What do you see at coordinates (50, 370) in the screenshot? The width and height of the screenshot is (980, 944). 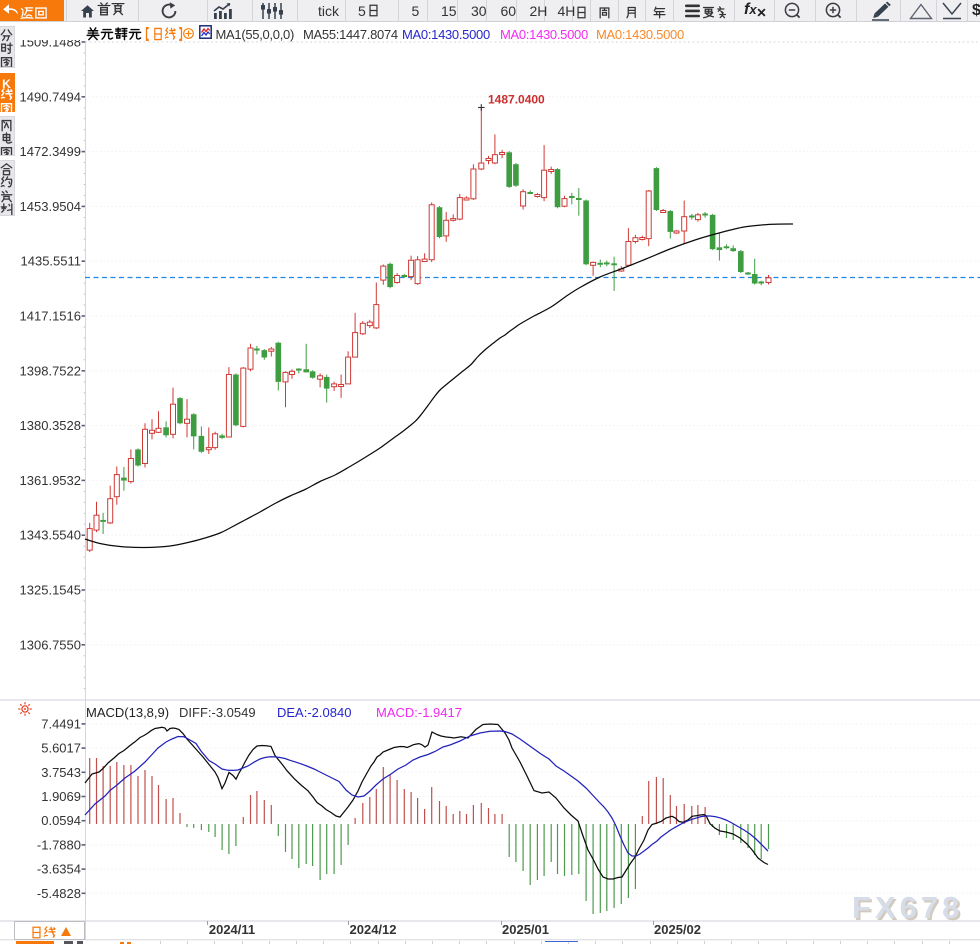 I see `svg-text: 1398.7522` at bounding box center [50, 370].